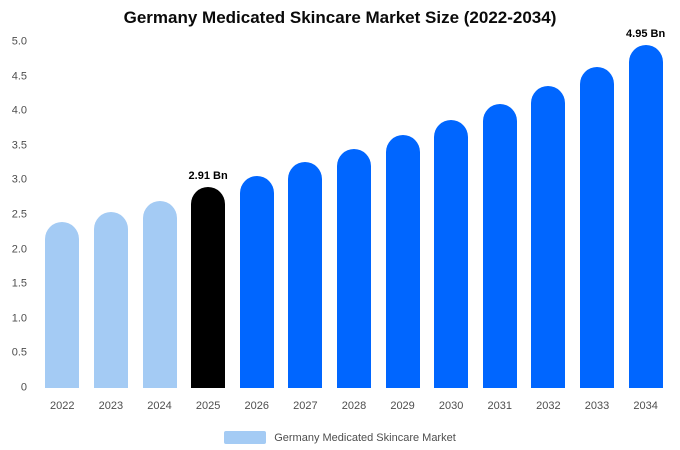  Describe the element at coordinates (646, 34) in the screenshot. I see `bar-value-label: 4.95 Bn` at that location.